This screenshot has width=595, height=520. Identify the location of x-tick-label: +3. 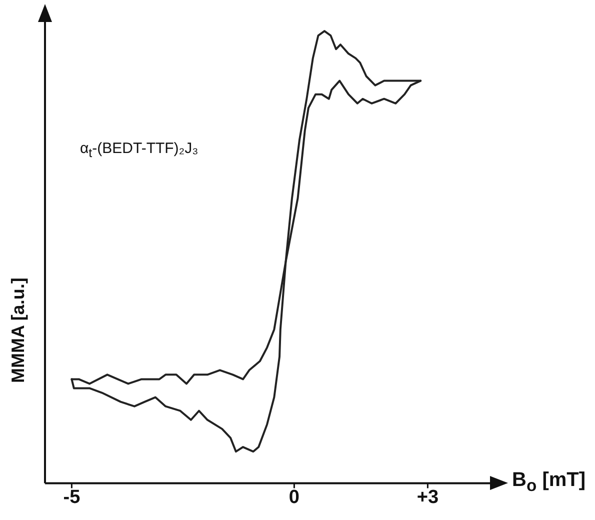
(427, 497).